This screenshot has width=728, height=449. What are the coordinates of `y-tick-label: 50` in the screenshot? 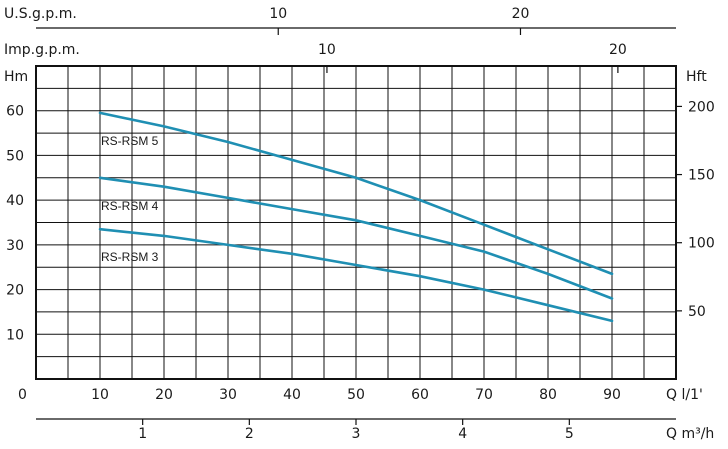 It's located at (15, 156).